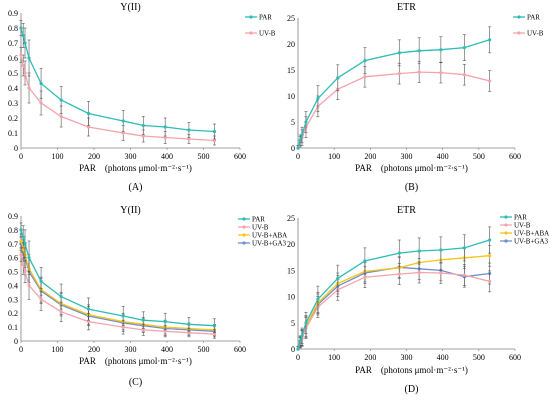 The height and width of the screenshot is (401, 550). What do you see at coordinates (291, 244) in the screenshot?
I see `y-tick-label: 20` at bounding box center [291, 244].